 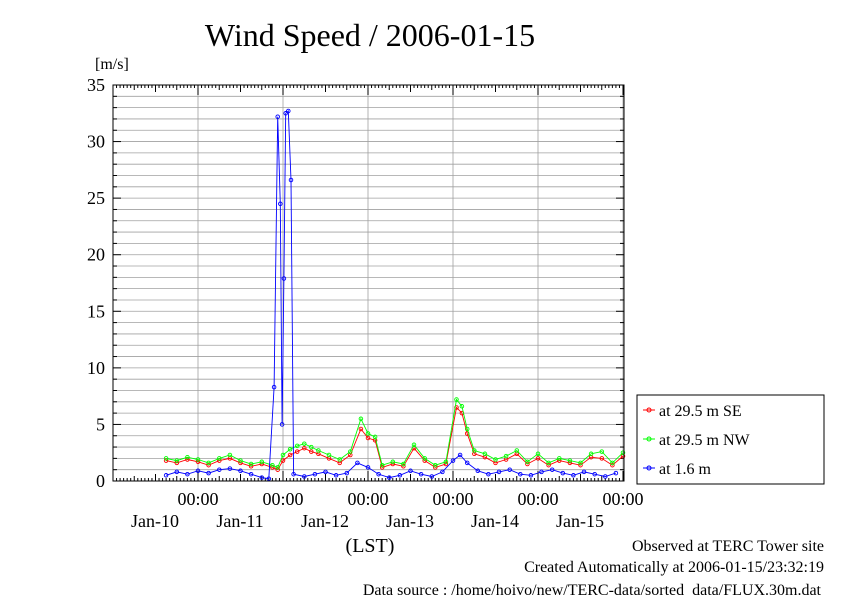 I want to click on legend-item: at 29.5 m NW, so click(x=697, y=440).